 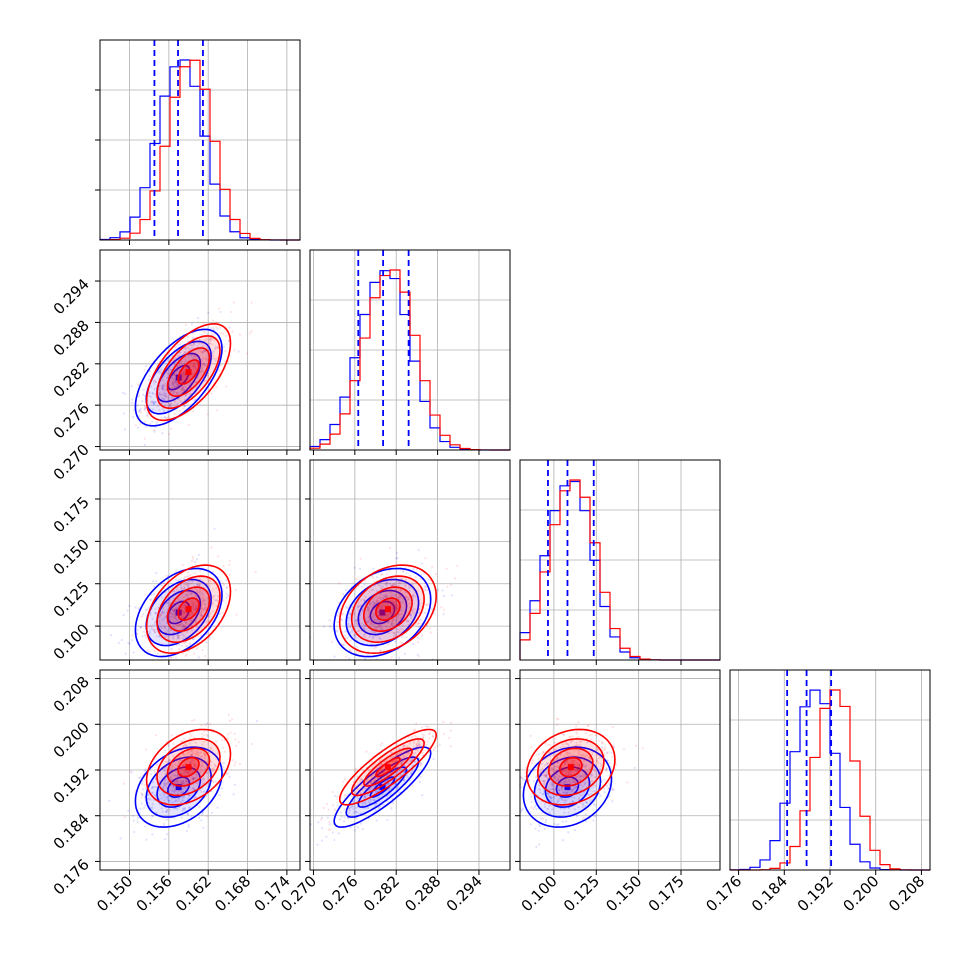 I want to click on y-tick-label: 0.184, so click(x=71, y=831).